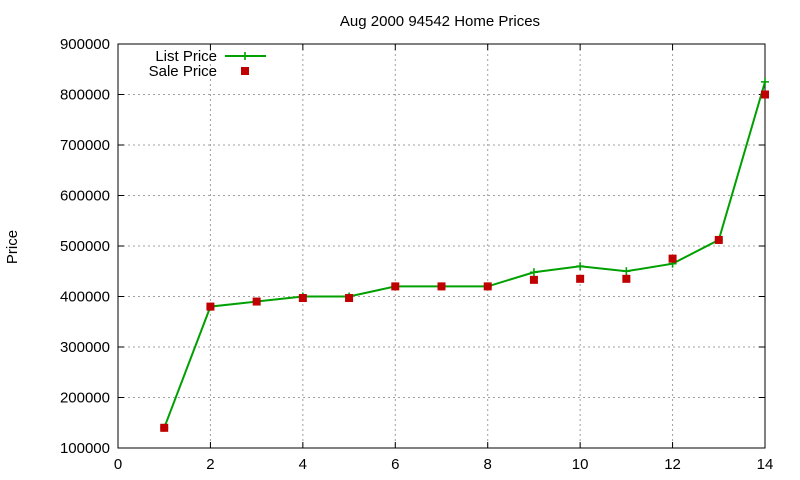 This screenshot has height=480, width=800. Describe the element at coordinates (12, 247) in the screenshot. I see `y-axis-label: Price` at that location.